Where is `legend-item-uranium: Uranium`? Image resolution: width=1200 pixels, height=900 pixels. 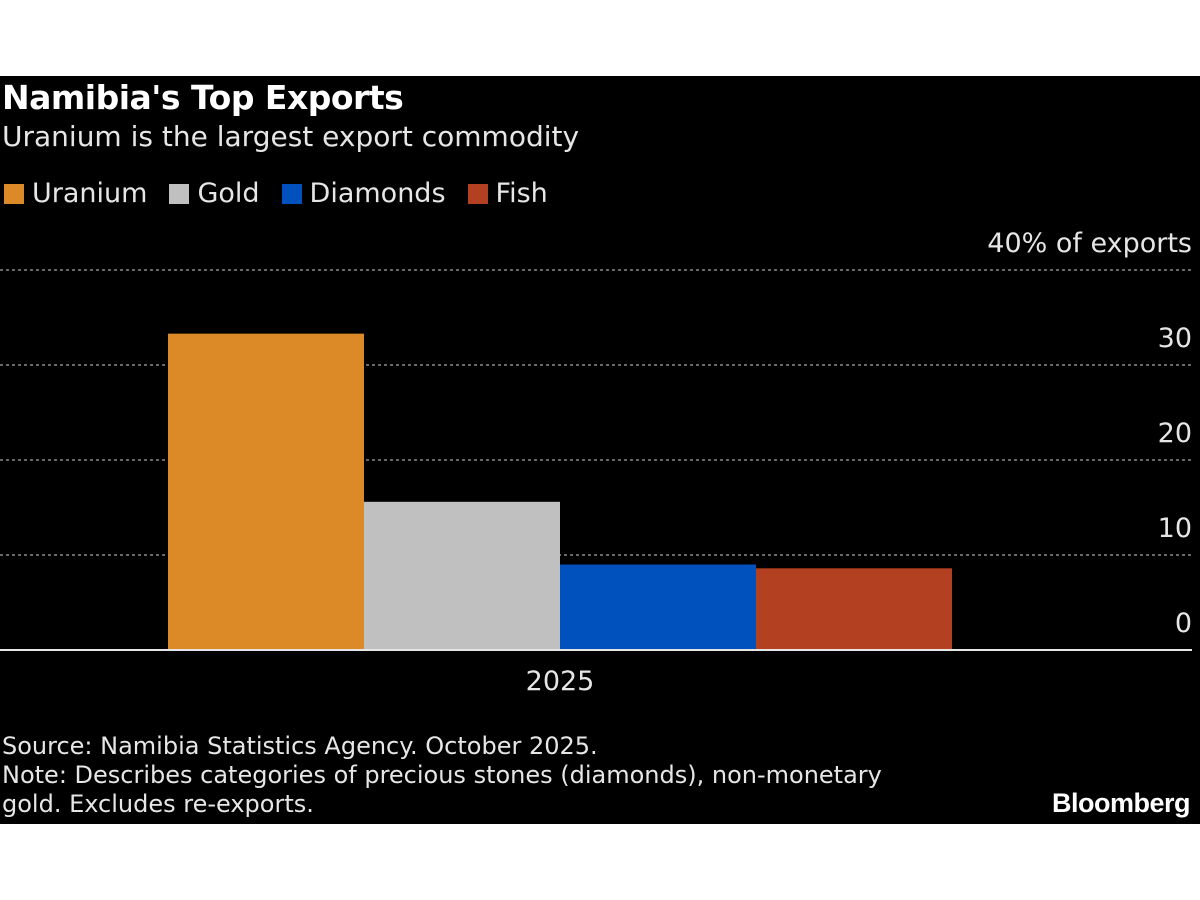 legend-item-uranium: Uranium is located at coordinates (75, 193).